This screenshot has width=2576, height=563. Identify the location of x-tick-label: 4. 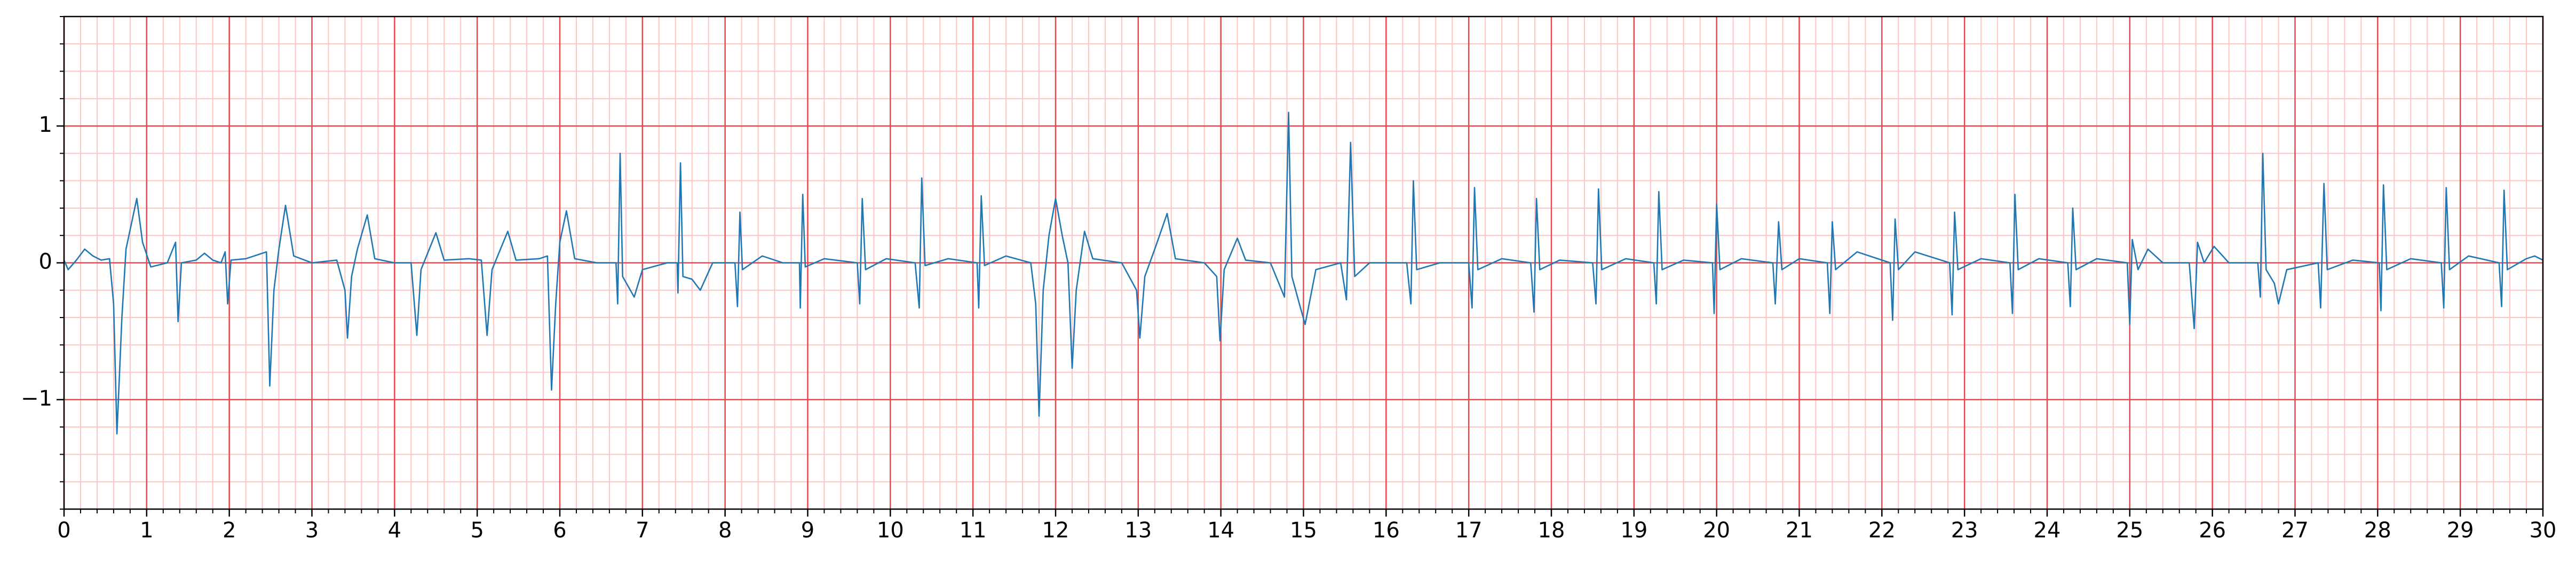
(394, 530).